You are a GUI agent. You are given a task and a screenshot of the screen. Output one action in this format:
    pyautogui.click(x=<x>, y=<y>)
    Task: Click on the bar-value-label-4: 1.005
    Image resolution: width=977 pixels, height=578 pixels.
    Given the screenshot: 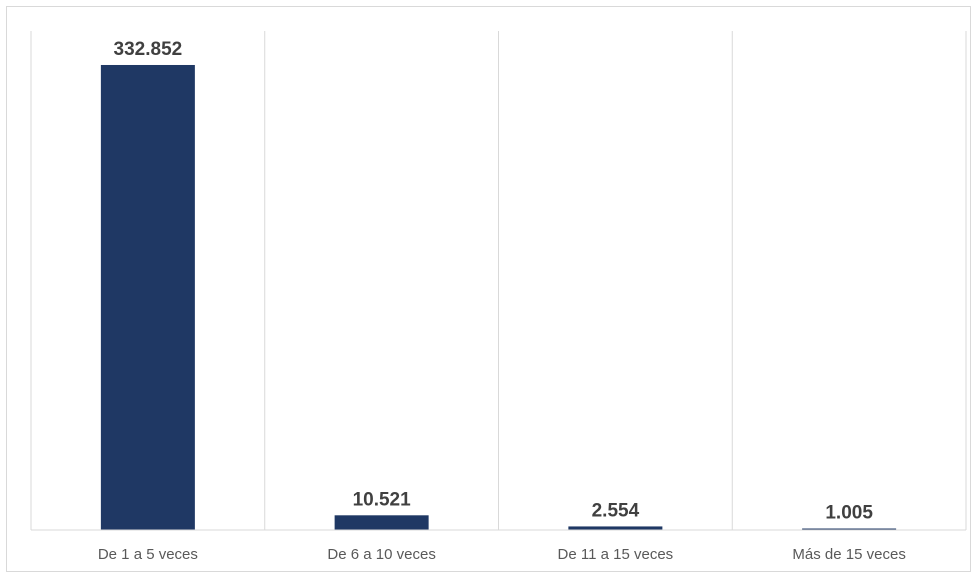 What is the action you would take?
    pyautogui.click(x=849, y=513)
    